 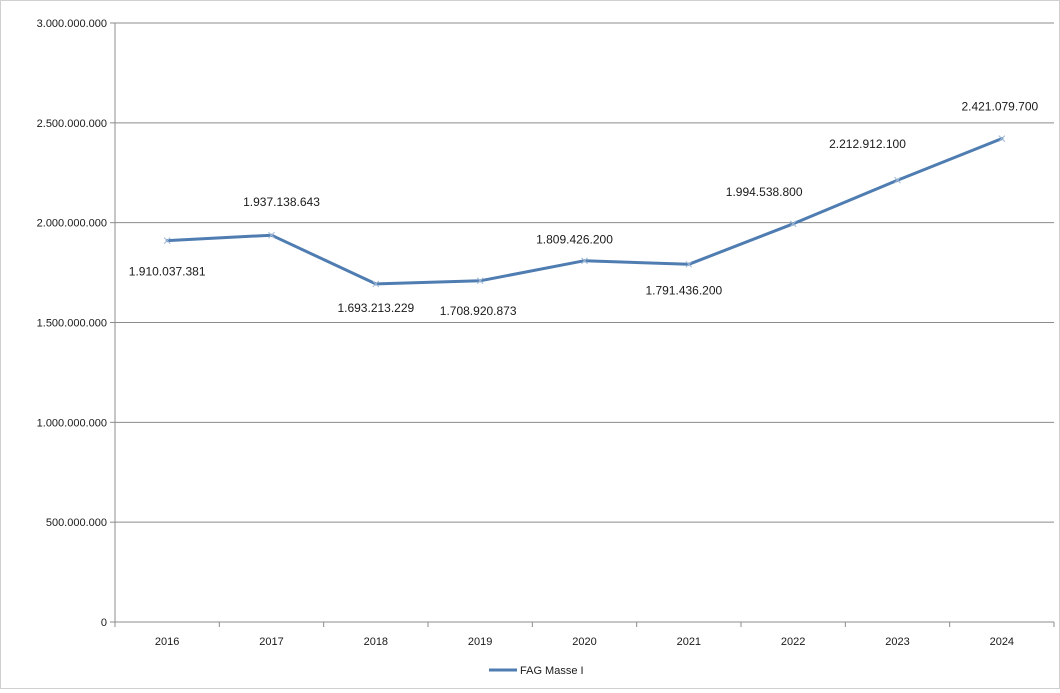 I want to click on data-label: 2.421.079.700, so click(x=999, y=107).